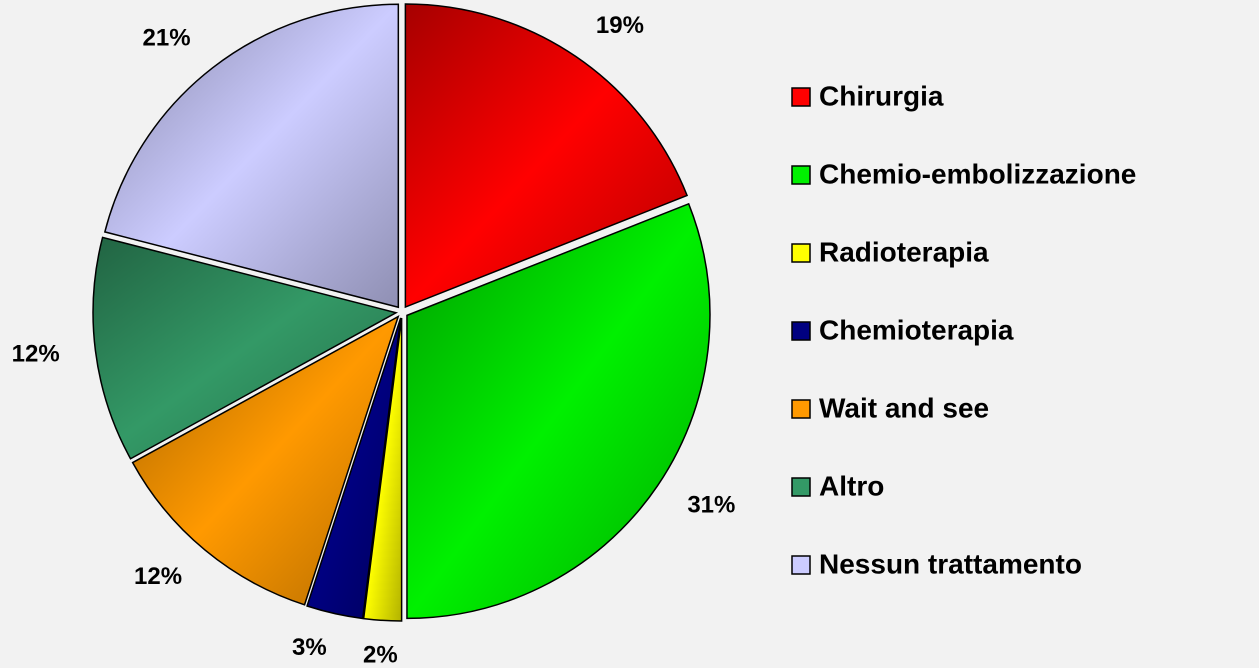  I want to click on data-label: 2%, so click(380, 655).